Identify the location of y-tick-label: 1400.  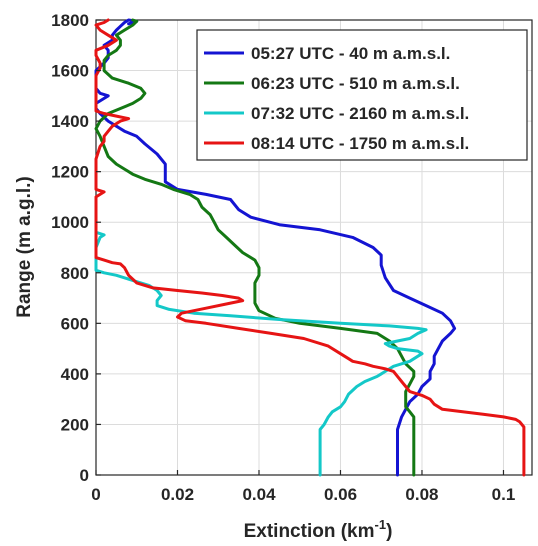
(70, 121).